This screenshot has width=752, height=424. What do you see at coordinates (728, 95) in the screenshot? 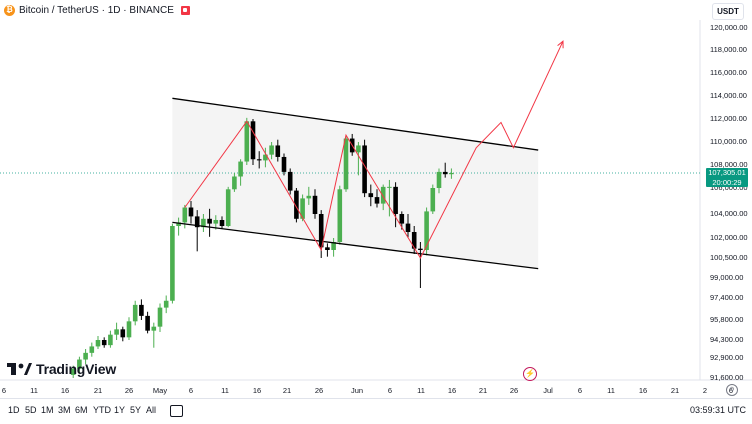
I see `price-tick-label: 114,000.00` at bounding box center [728, 95].